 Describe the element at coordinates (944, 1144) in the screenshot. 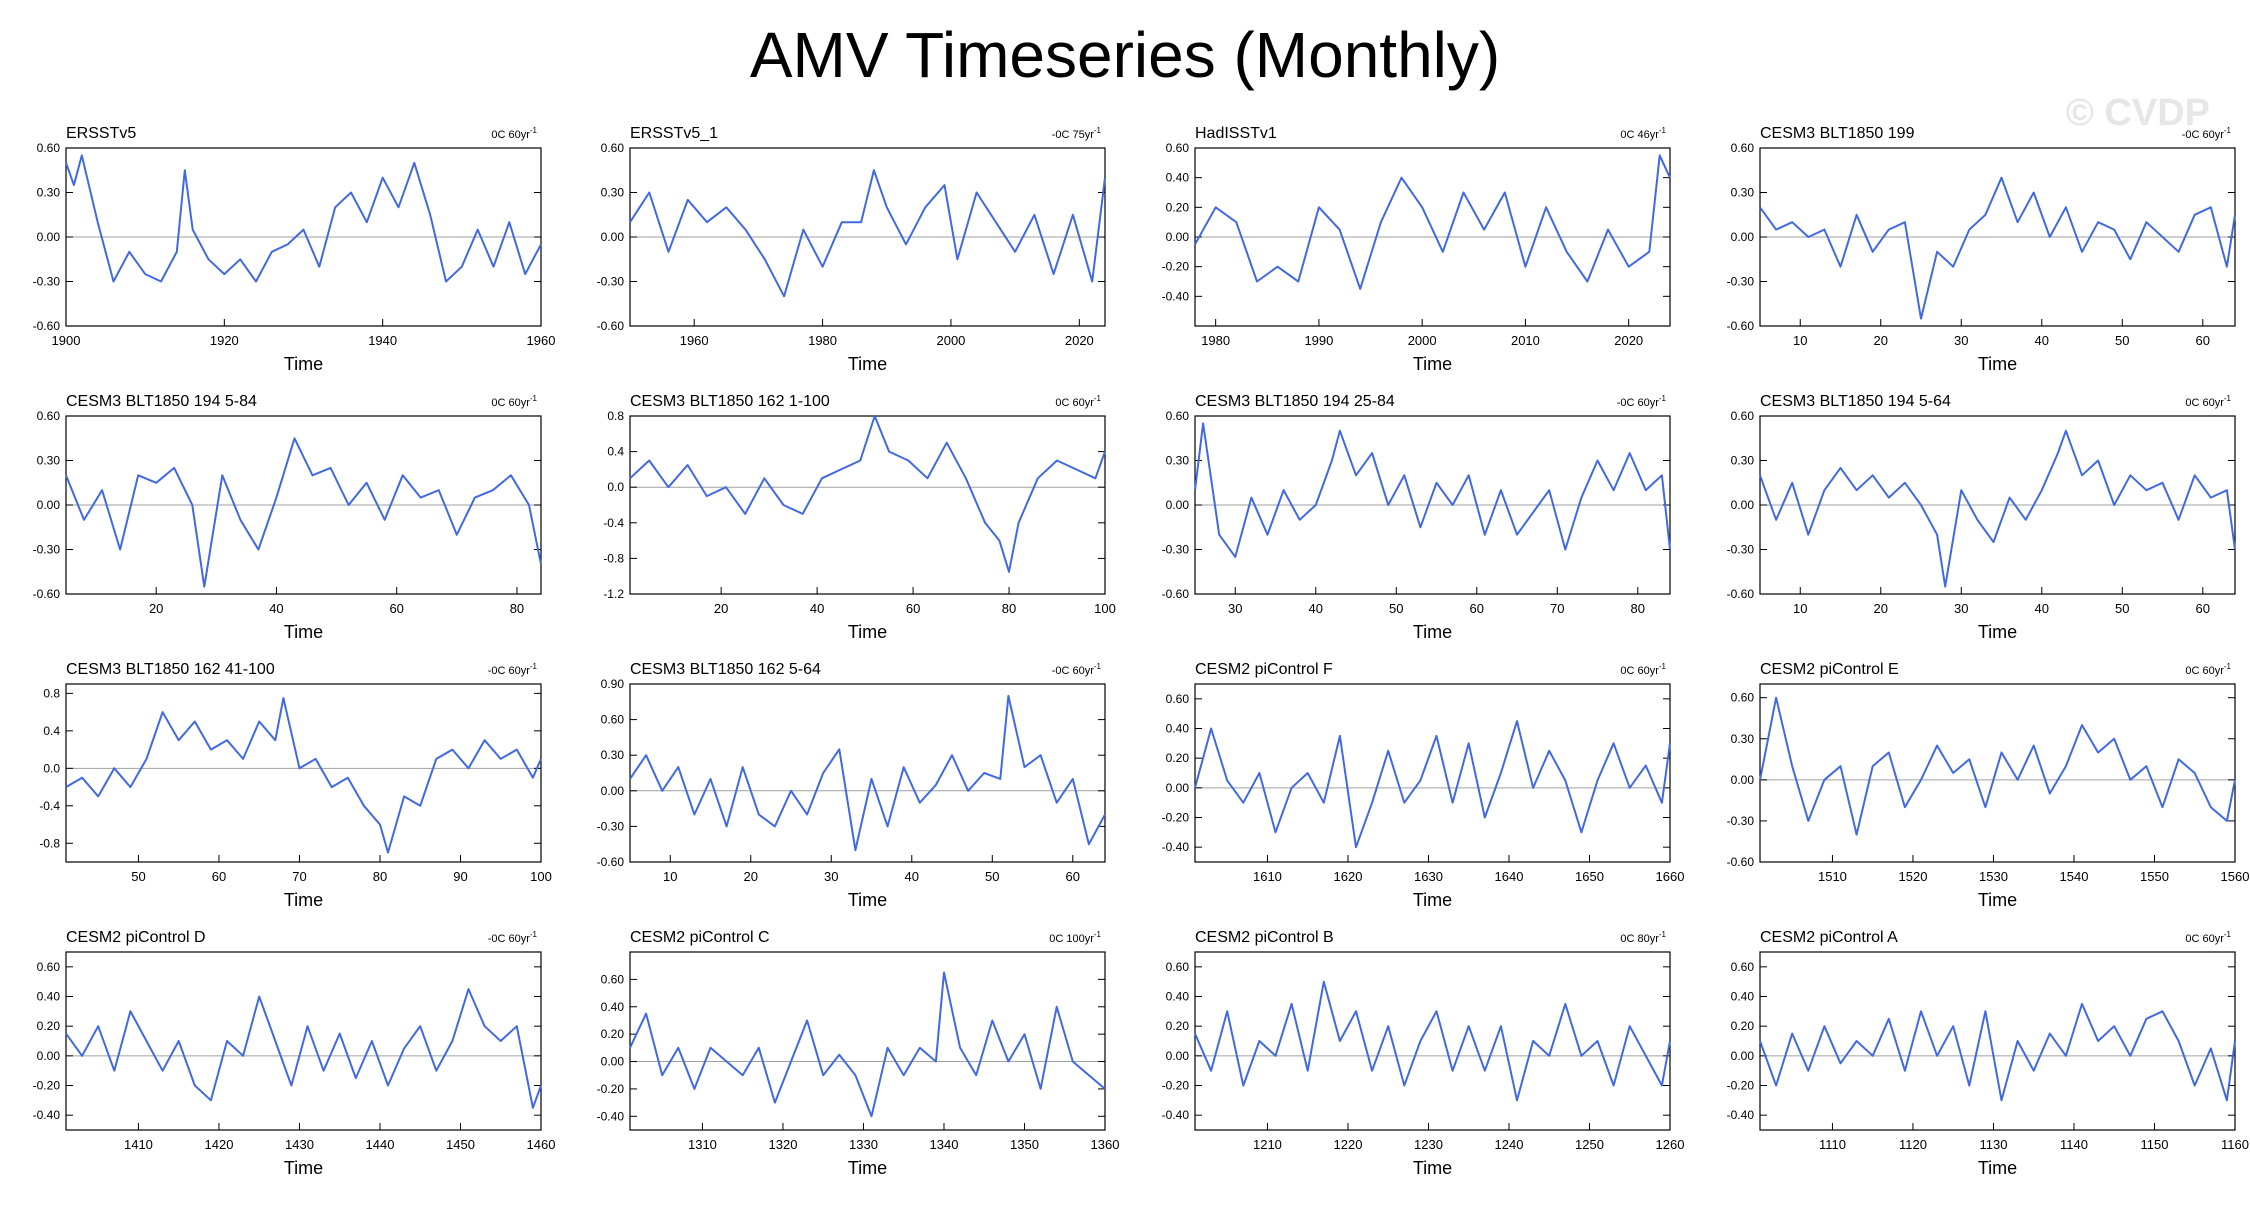

I see `x-tick-label: 1340` at that location.